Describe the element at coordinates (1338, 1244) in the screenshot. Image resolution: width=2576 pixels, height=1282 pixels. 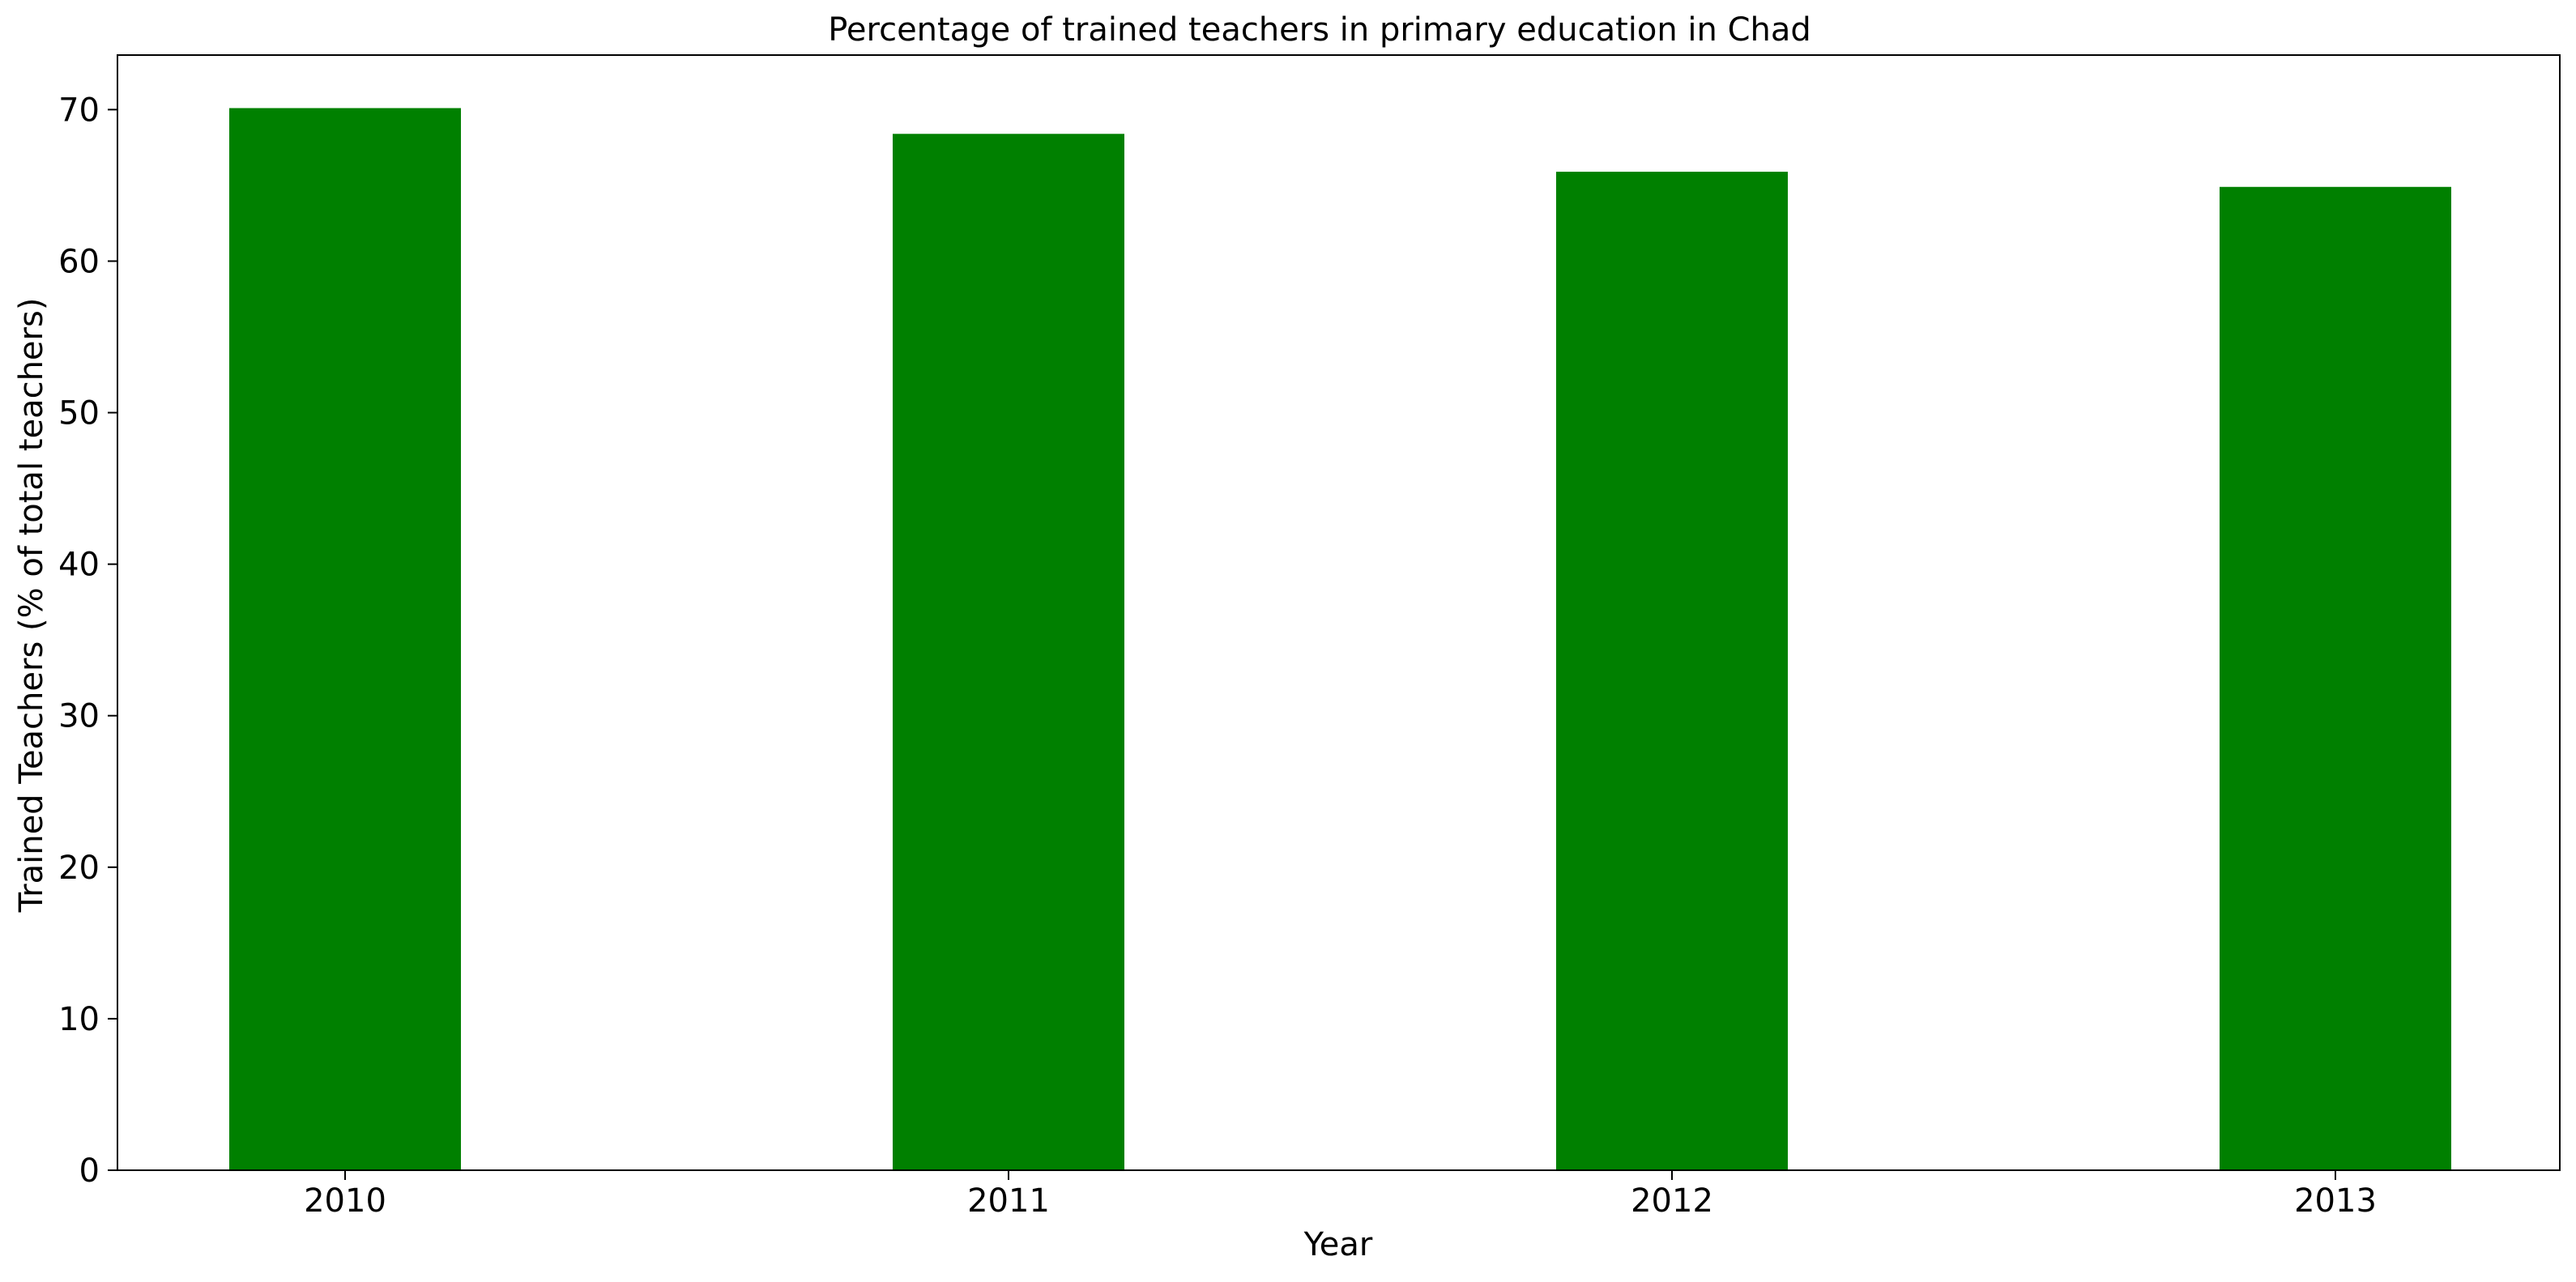
I see `x-axis-label: Year` at that location.